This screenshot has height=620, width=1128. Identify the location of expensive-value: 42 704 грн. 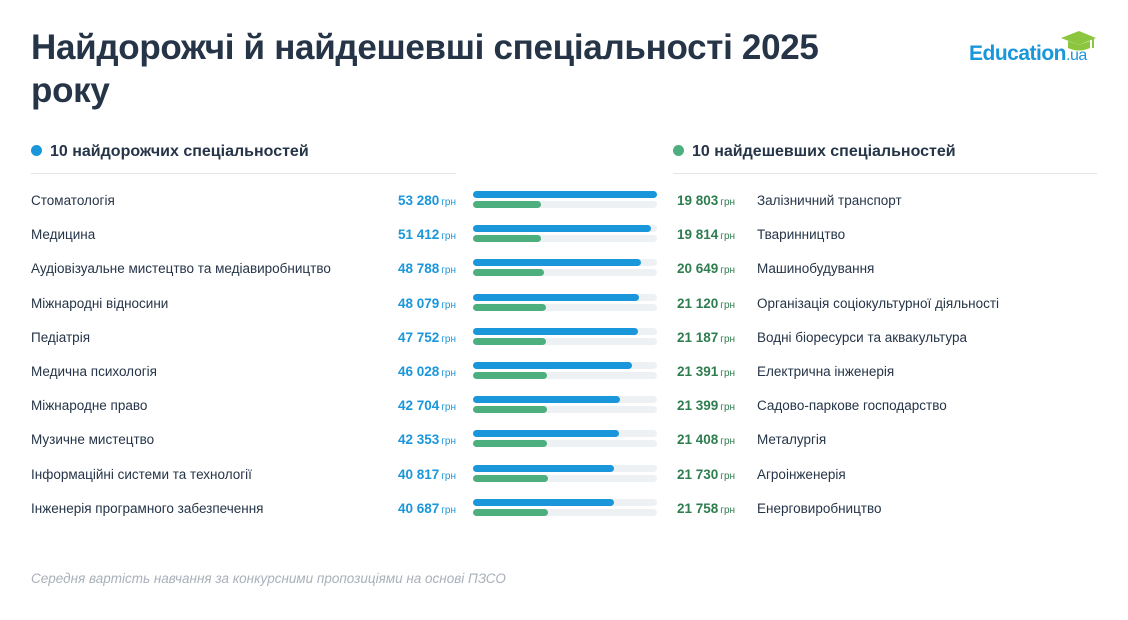
(426, 406).